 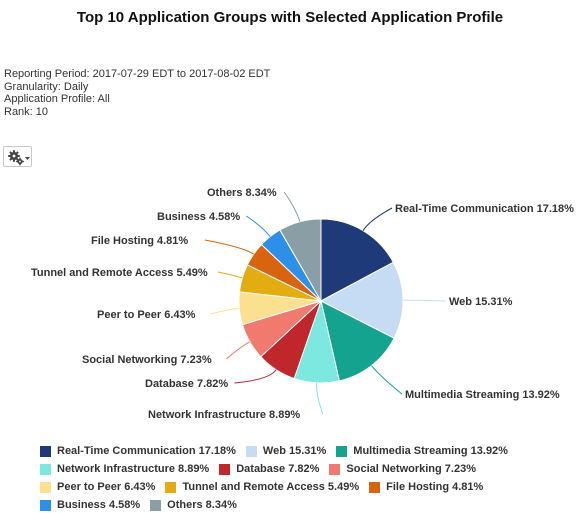 I want to click on legend-item: Tunnel and Remote Access 5.49%, so click(x=262, y=487).